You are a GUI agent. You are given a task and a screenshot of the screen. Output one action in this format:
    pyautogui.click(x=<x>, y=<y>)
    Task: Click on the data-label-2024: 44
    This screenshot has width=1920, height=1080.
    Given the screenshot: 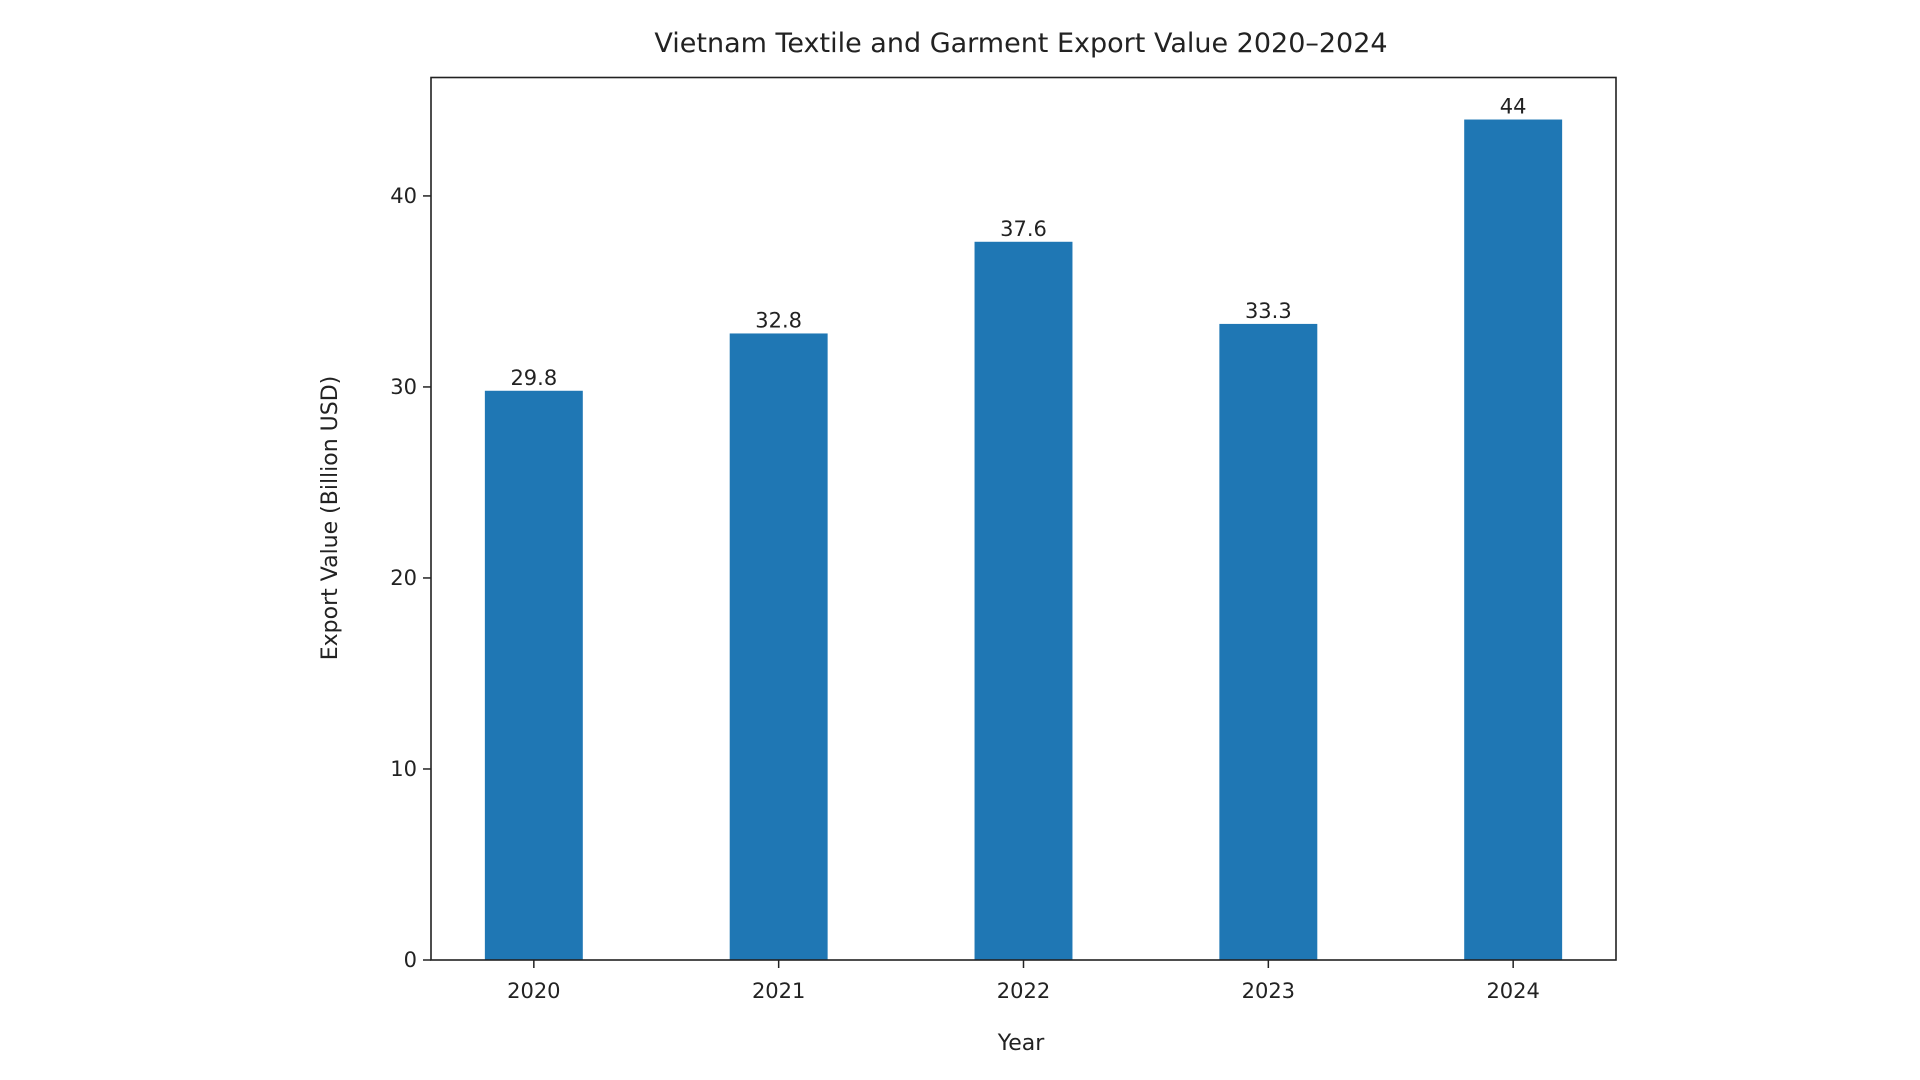 What is the action you would take?
    pyautogui.click(x=1513, y=107)
    